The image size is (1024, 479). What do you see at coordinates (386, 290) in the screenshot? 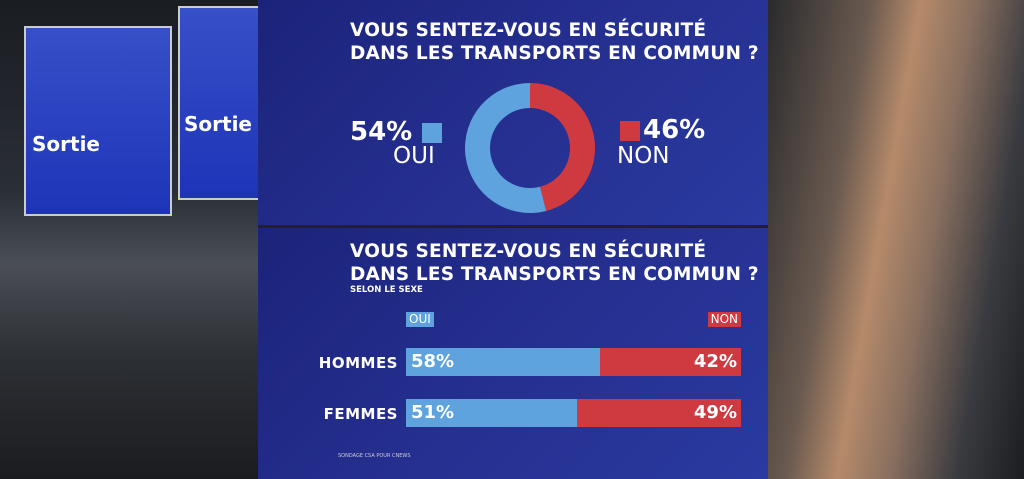
I see `chart-subtitle: SELON LE SEXE` at bounding box center [386, 290].